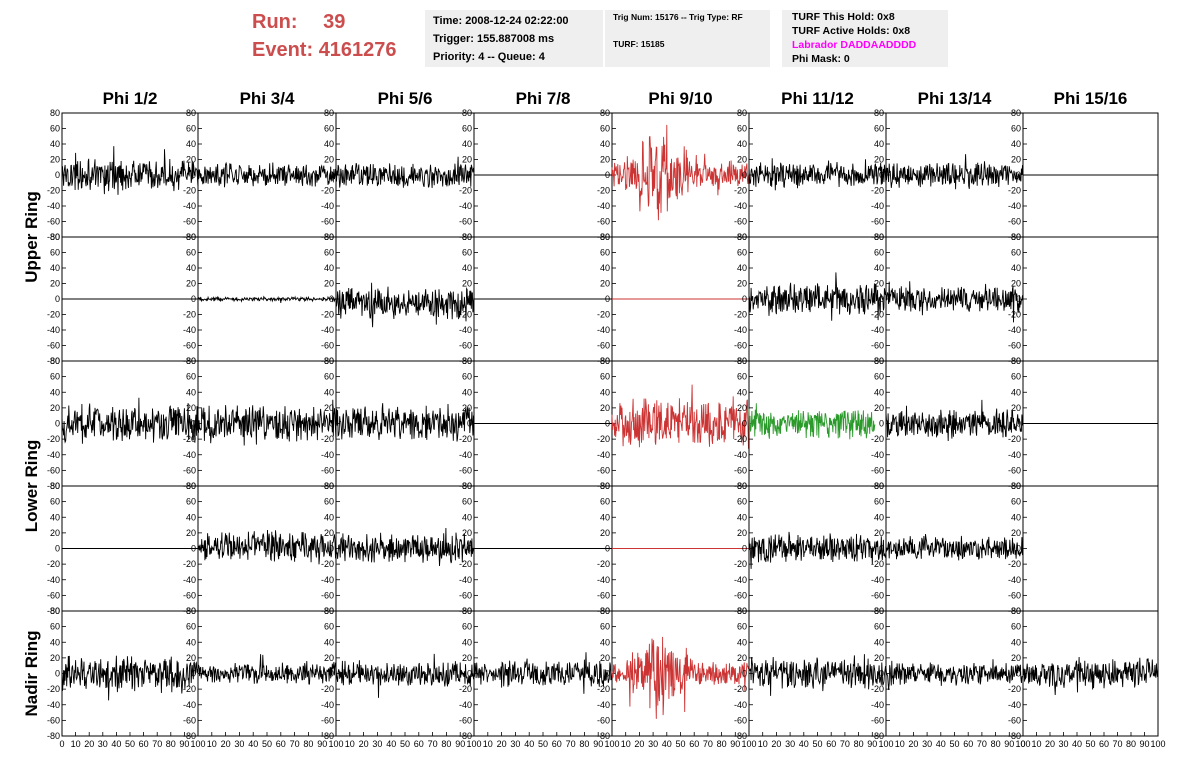 The width and height of the screenshot is (1196, 772). I want to click on event-label: Event:, so click(283, 50).